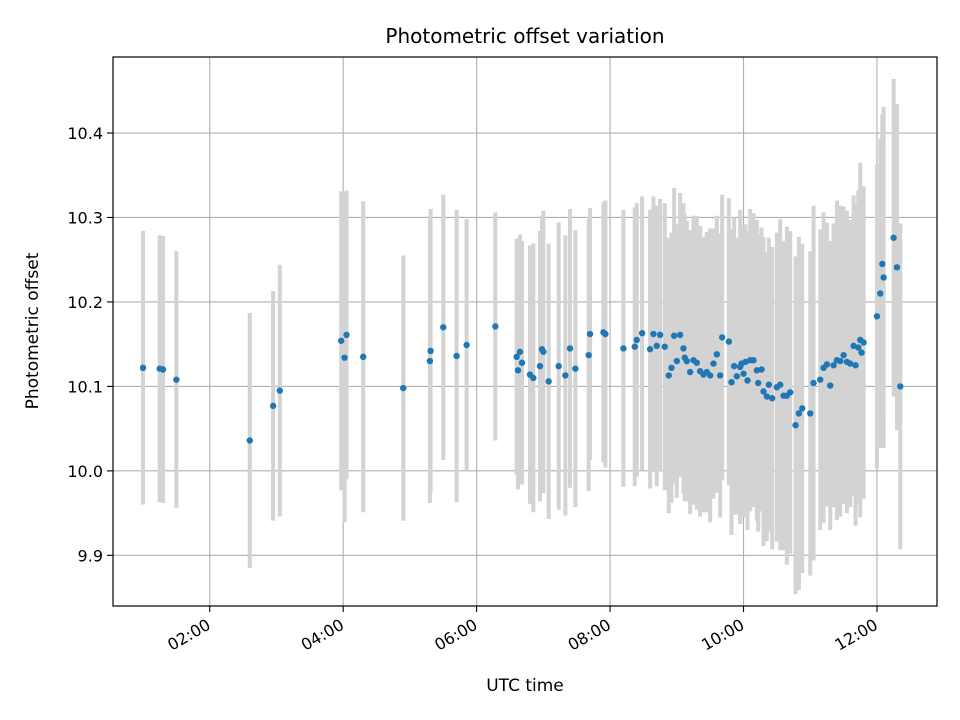 The height and width of the screenshot is (720, 960). Describe the element at coordinates (85, 386) in the screenshot. I see `y-tick-label: 10.1` at that location.